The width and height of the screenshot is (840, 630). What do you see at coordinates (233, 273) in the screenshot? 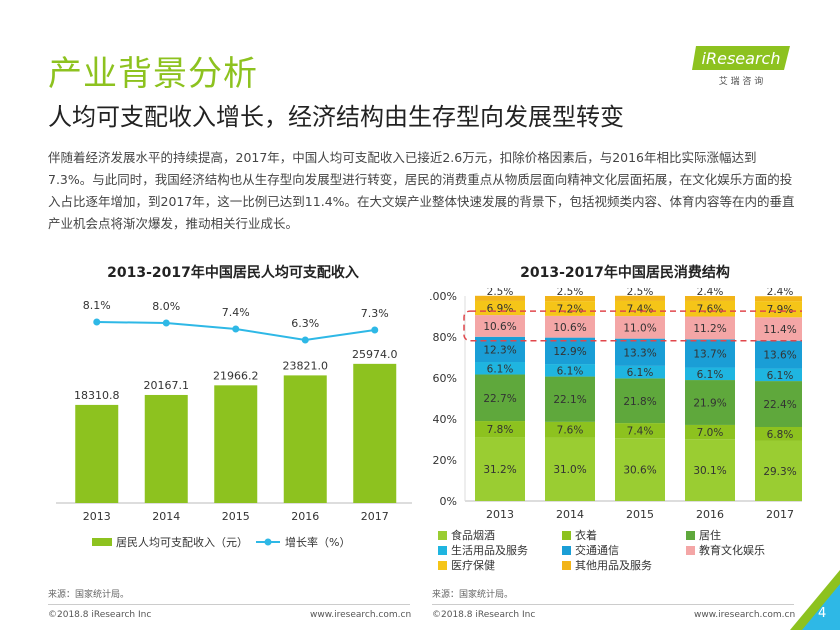
I see `income-chart-title: 2013-2017年中国居民人均可支配收入` at bounding box center [233, 273].